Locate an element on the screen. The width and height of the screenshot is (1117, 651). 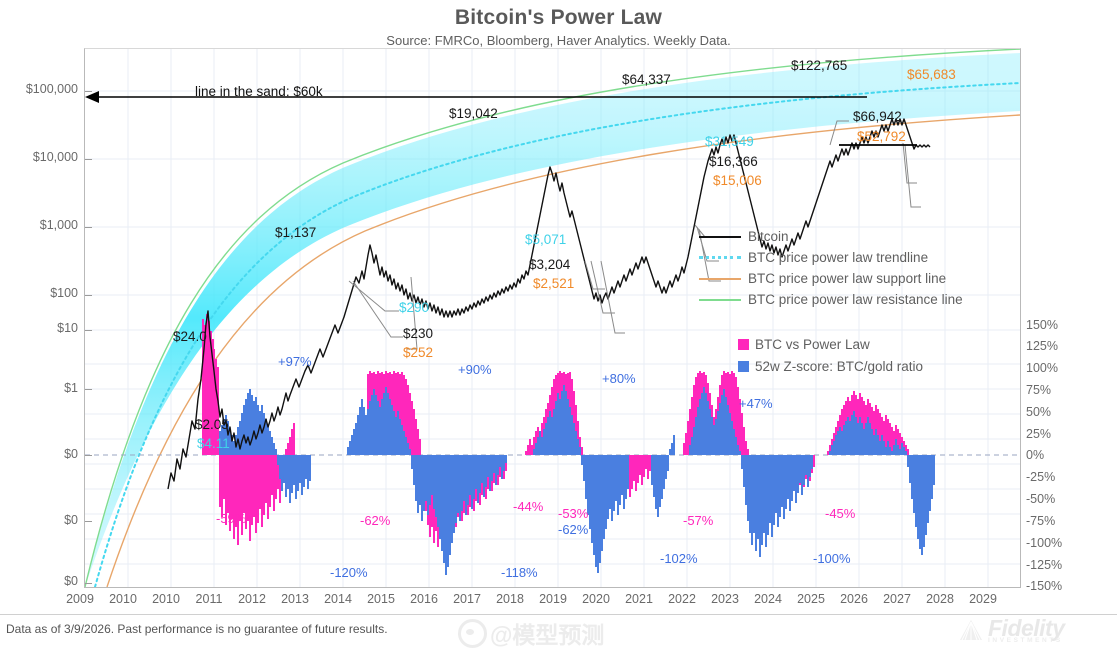
fidelity-logo: Fidelity INVESTMENTS is located at coordinates (1011, 630).